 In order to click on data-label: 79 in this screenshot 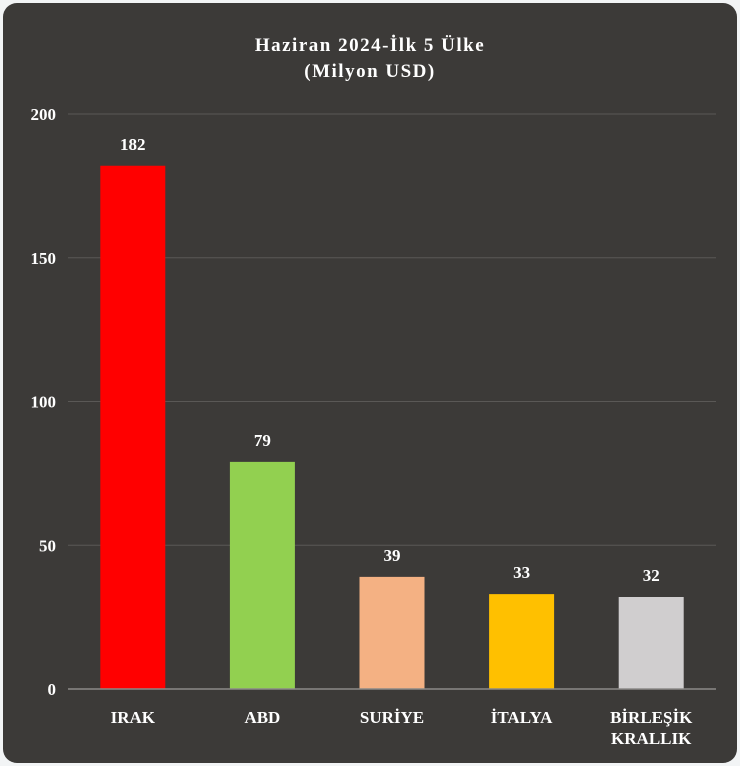, I will do `click(262, 440)`.